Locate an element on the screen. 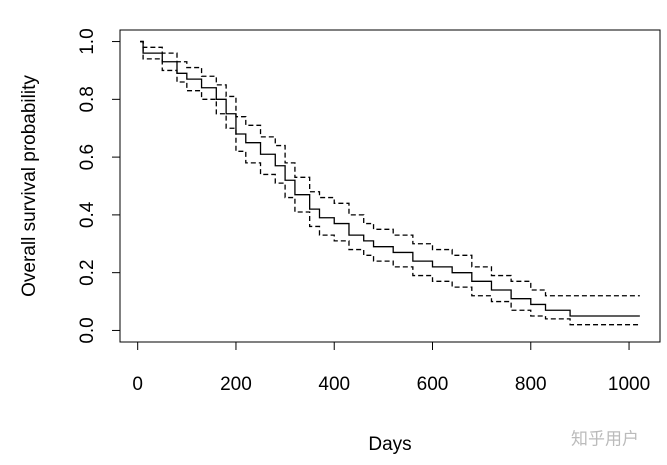  x-tick-label: 400 is located at coordinates (334, 384).